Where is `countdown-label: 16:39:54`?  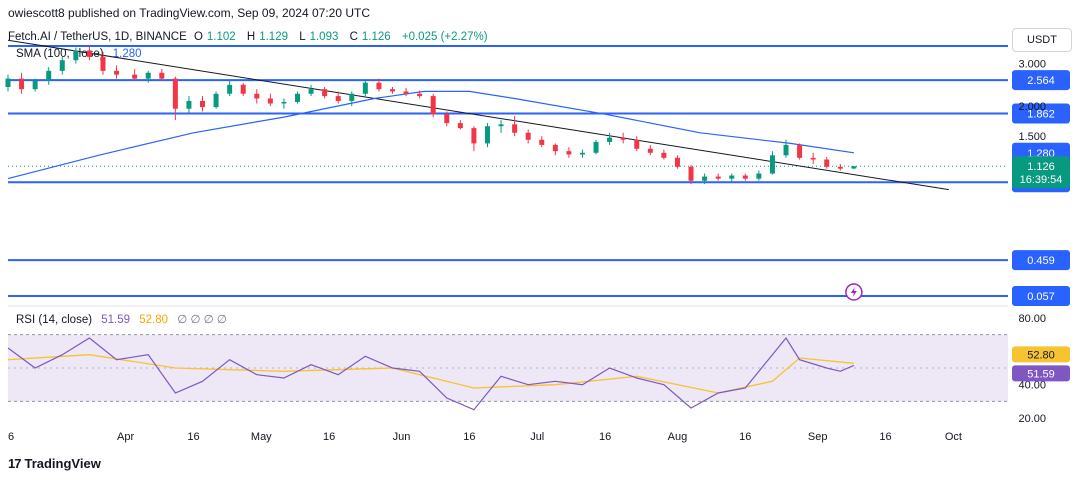
countdown-label: 16:39:54 is located at coordinates (1041, 180).